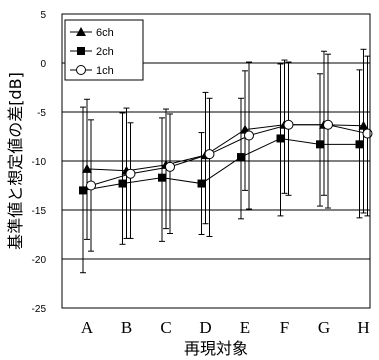  Describe the element at coordinates (39, 211) in the screenshot. I see `y-tick-label: -15` at that location.